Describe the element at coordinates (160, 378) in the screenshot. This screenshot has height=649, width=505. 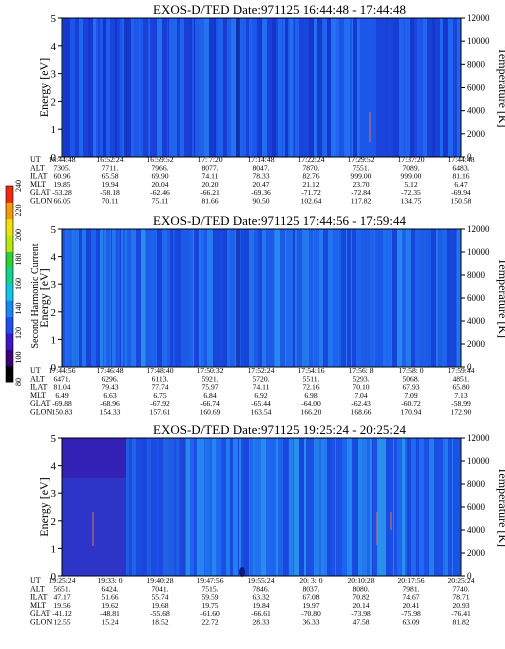
I see `orbit-cell: 6113.` at that location.